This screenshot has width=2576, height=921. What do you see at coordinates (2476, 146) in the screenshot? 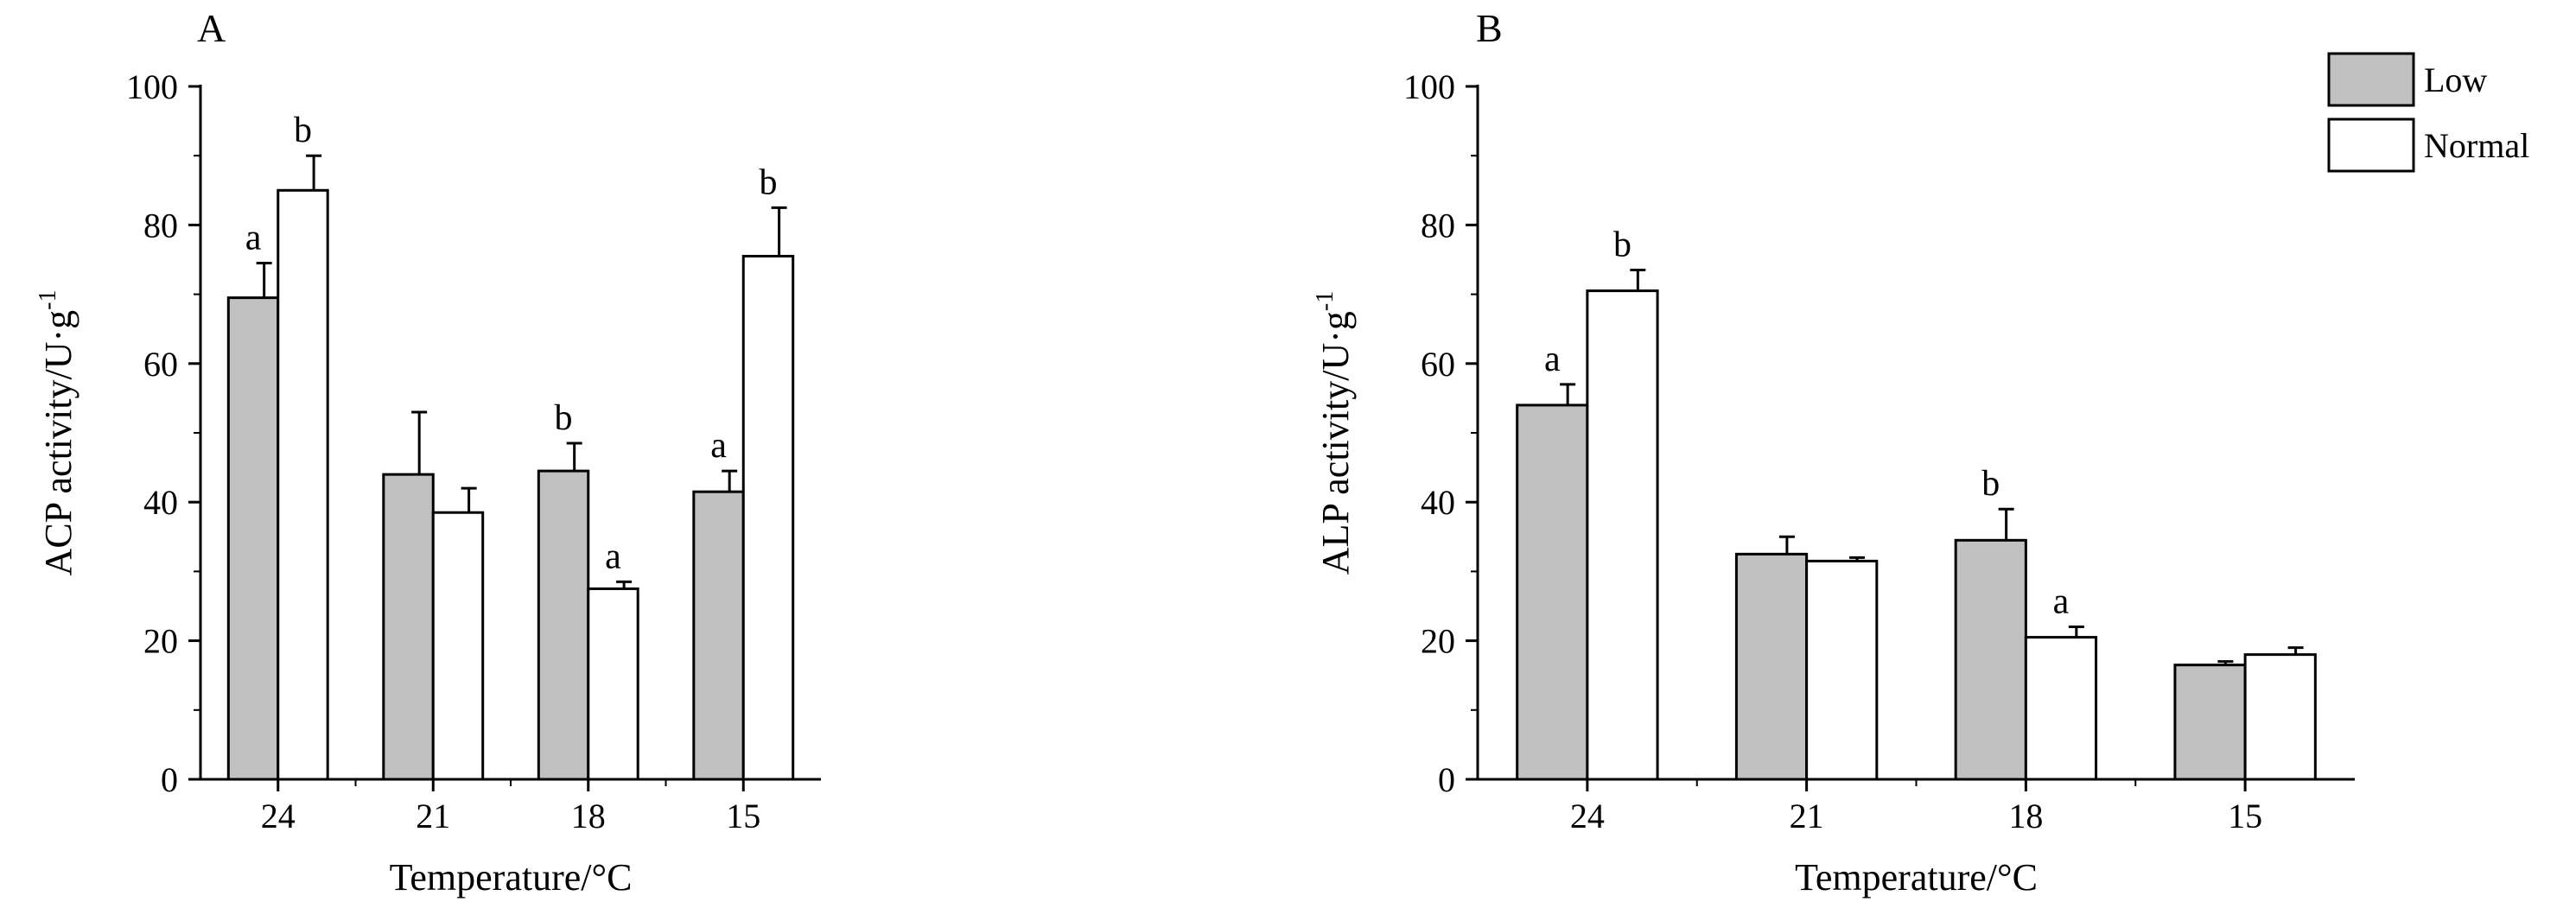
I see `legend-label-normal: Normal` at bounding box center [2476, 146].